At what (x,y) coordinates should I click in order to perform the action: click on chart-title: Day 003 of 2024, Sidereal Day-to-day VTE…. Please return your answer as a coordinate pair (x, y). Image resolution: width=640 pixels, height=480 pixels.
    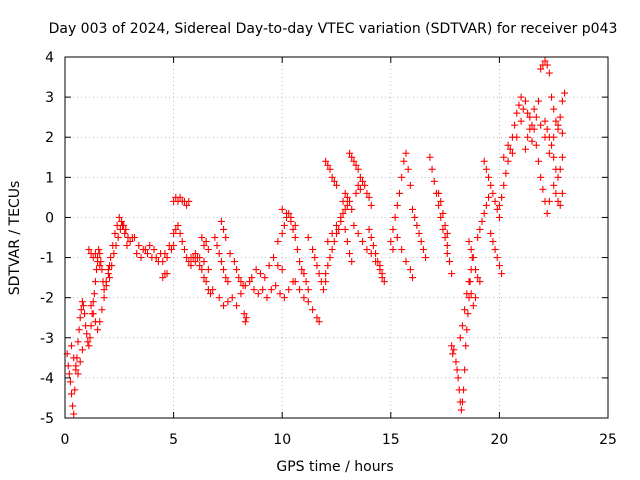
    Looking at the image, I should click on (333, 29).